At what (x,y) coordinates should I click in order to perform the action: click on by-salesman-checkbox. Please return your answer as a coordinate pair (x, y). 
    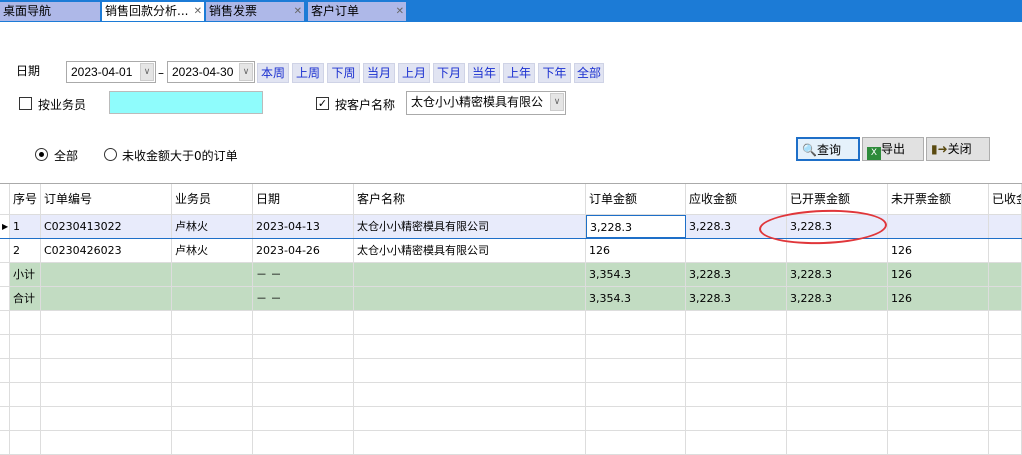
    Looking at the image, I should click on (25, 103).